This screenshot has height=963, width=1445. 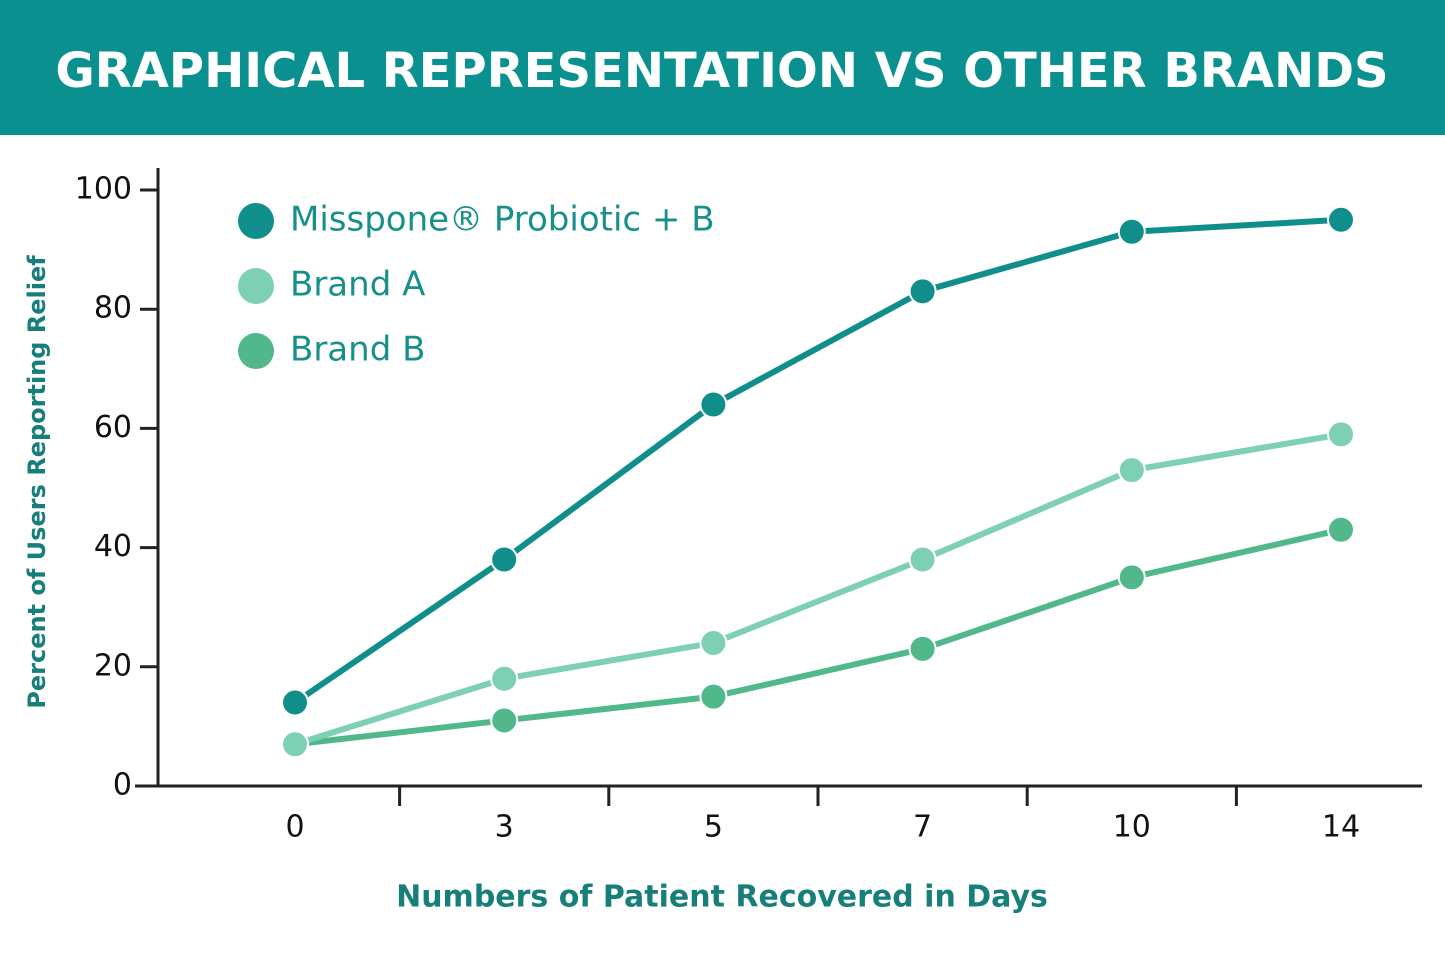 I want to click on y-tick-label: 0, so click(x=122, y=785).